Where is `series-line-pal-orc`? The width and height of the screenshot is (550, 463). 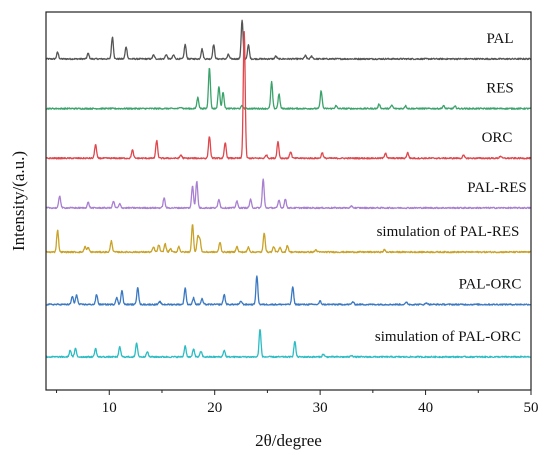 series-line-pal-orc is located at coordinates (288, 290).